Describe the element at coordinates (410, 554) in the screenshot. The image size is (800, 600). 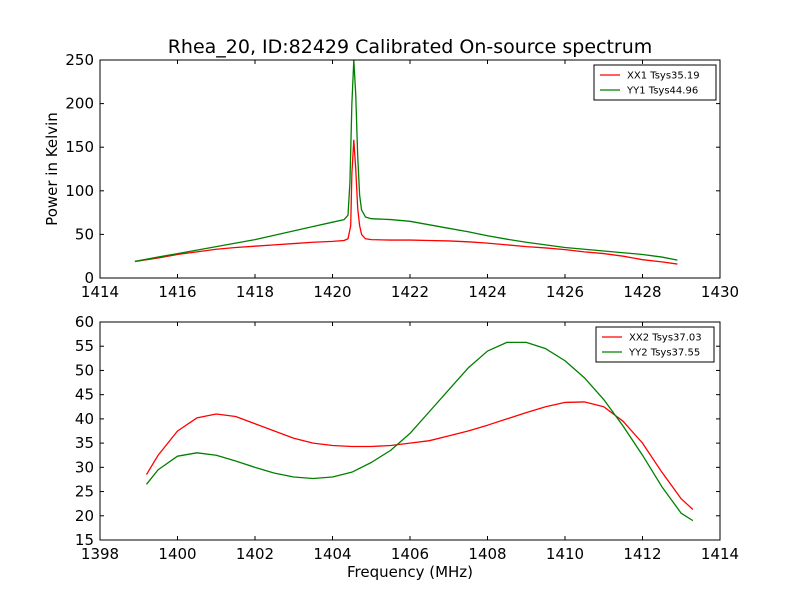
I see `x-tick-label: 1406` at that location.